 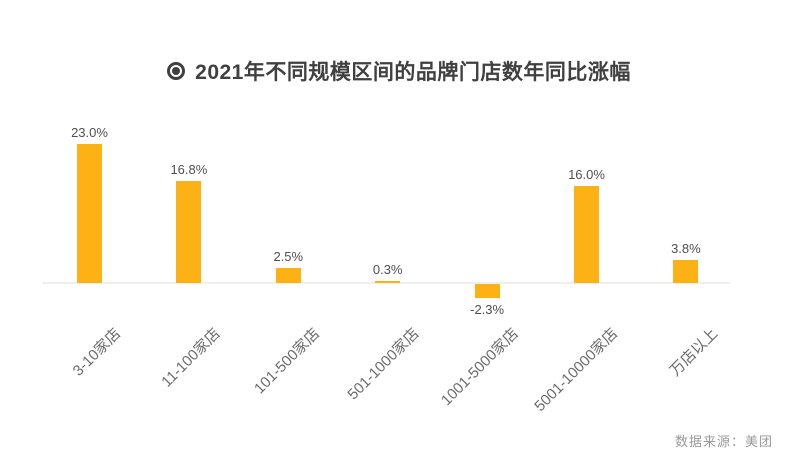 What do you see at coordinates (413, 72) in the screenshot?
I see `chart-title: 2021年不同规模区间的品牌门店数年同比涨幅` at bounding box center [413, 72].